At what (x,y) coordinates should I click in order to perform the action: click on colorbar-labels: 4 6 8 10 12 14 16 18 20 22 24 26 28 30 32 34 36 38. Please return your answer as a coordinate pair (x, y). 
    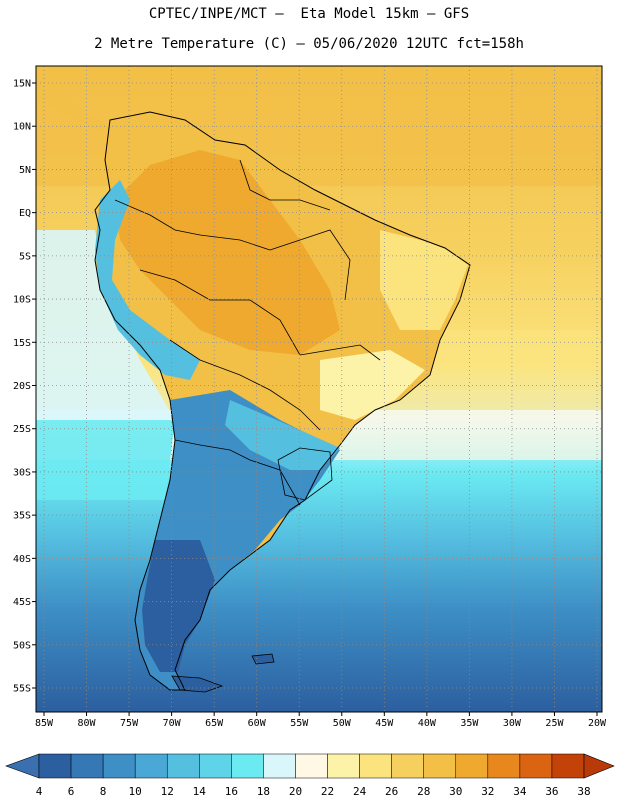
    Looking at the image, I should click on (313, 791).